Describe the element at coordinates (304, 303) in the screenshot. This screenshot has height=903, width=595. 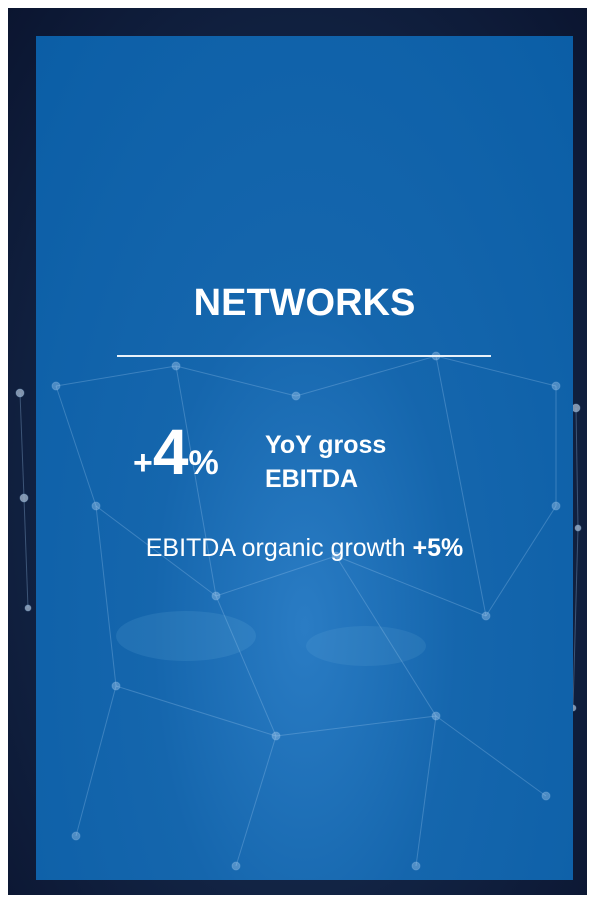
I see `card-title: NETWORKS` at that location.